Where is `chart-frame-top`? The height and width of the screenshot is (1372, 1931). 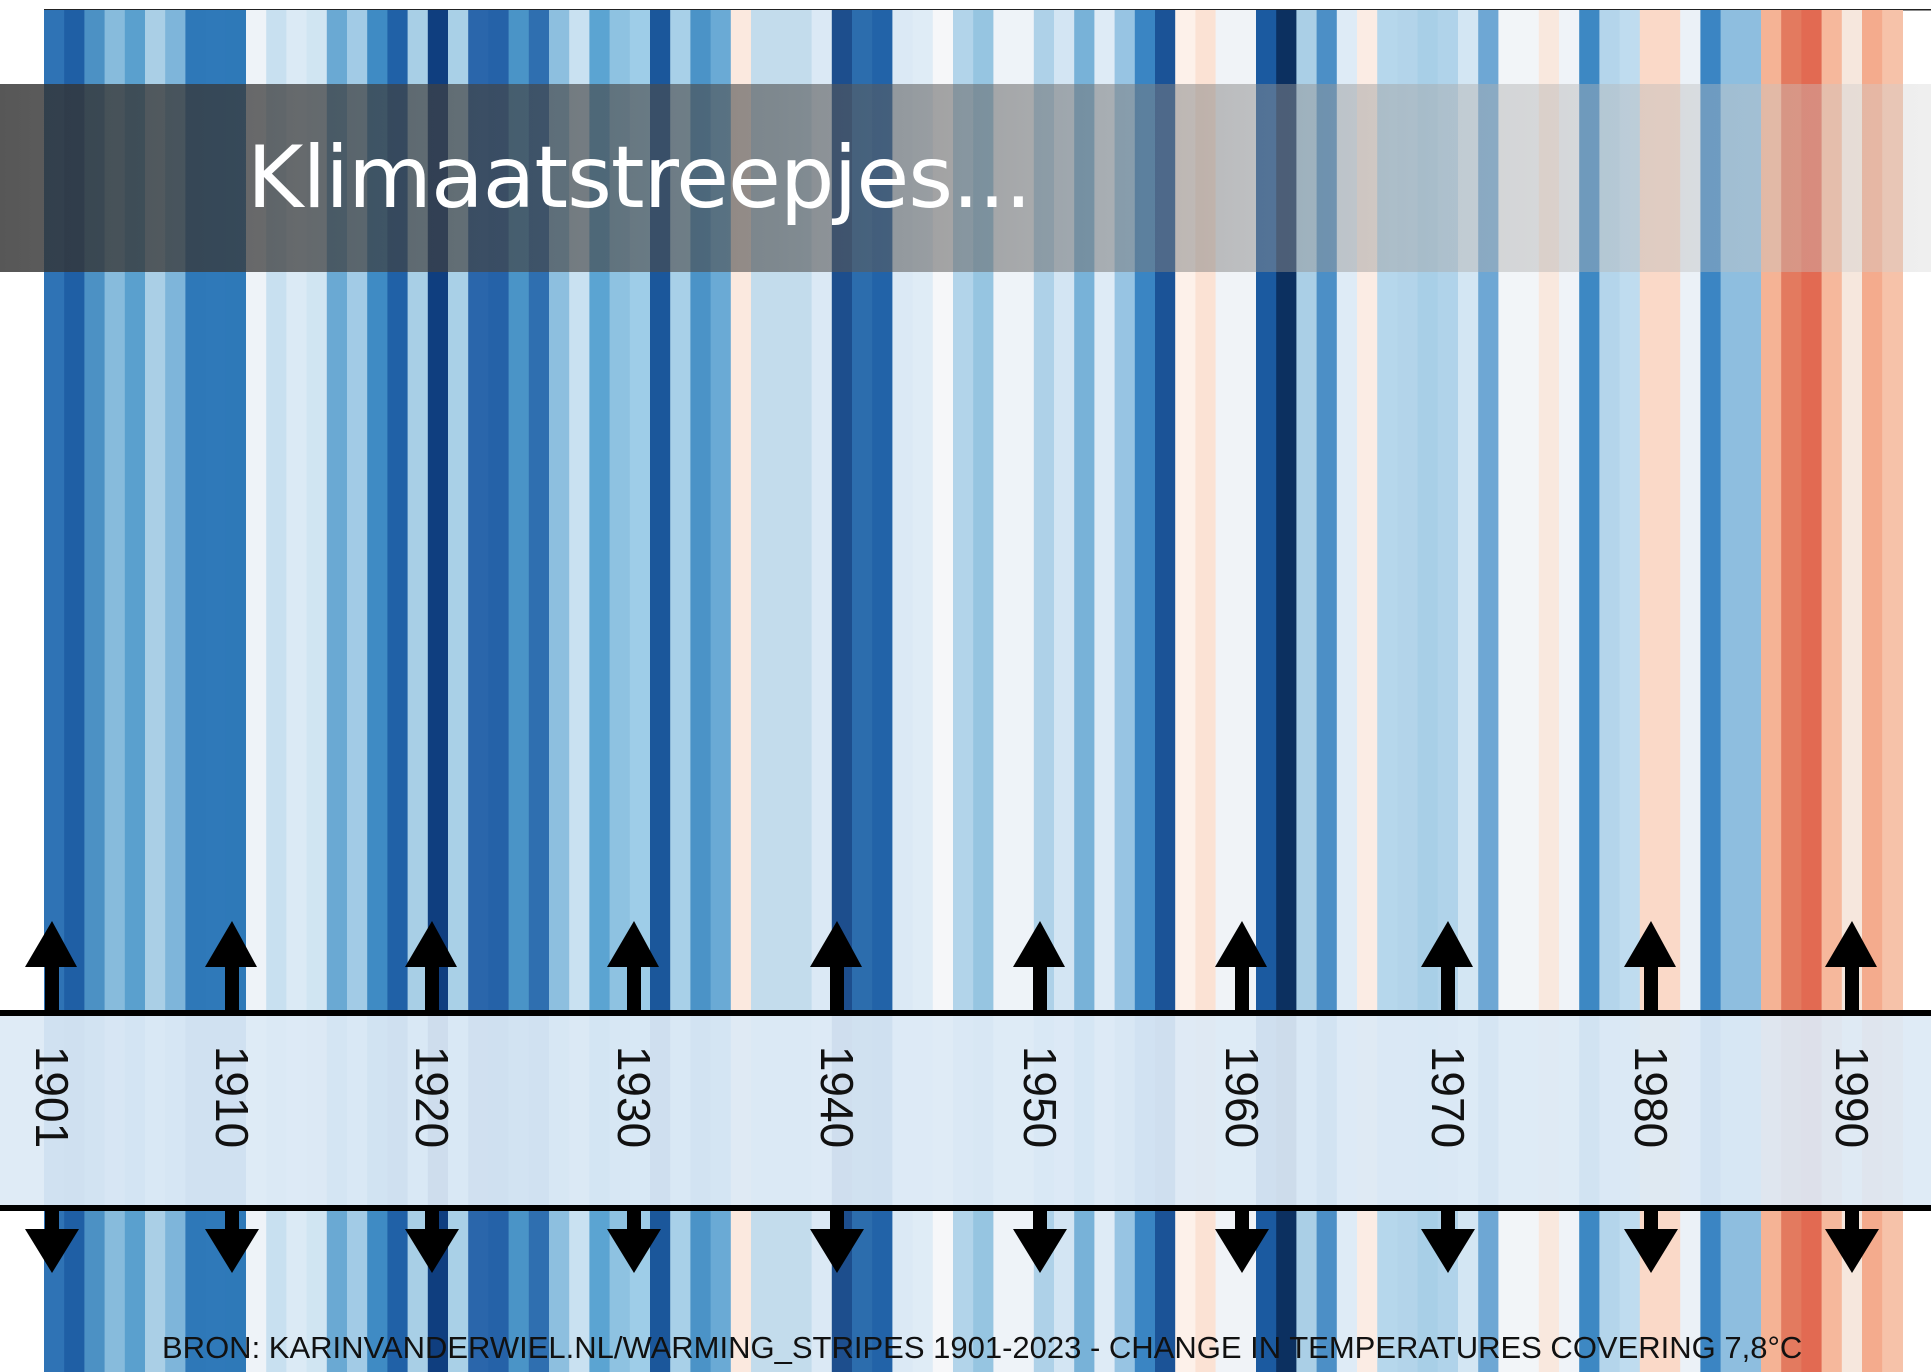 chart-frame-top is located at coordinates (987, 10).